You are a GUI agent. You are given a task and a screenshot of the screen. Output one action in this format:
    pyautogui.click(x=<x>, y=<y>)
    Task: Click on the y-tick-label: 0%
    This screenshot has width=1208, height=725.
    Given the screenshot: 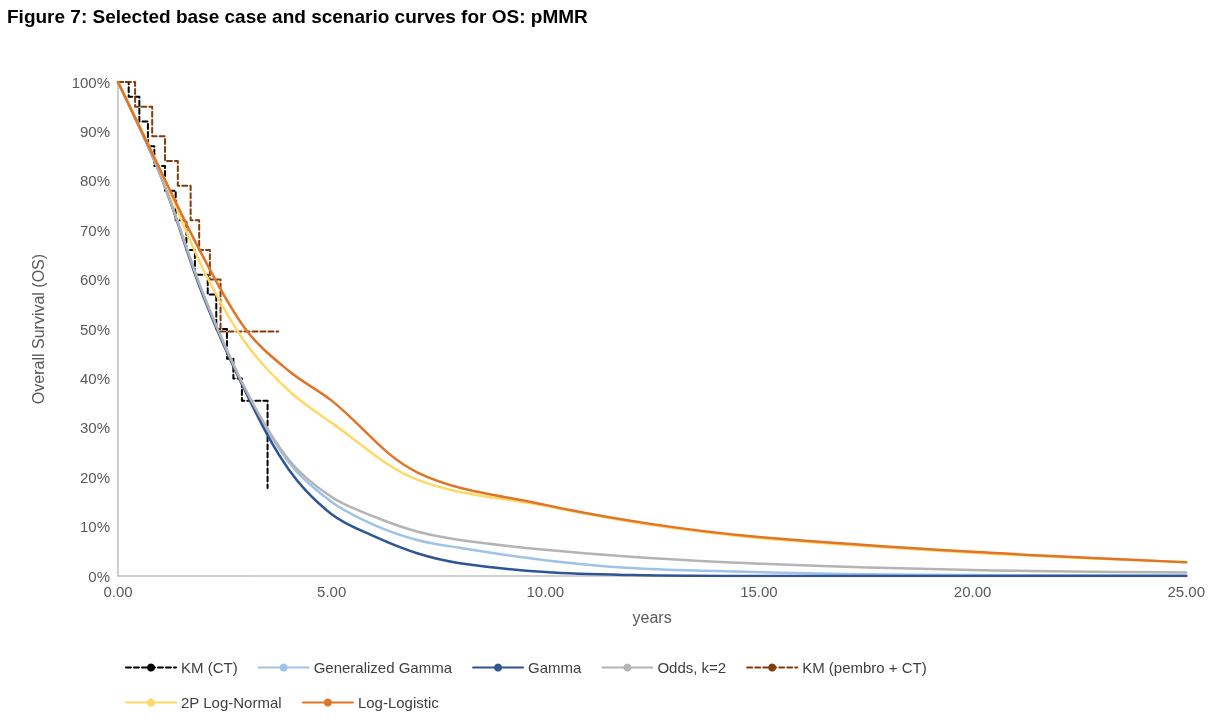 What is the action you would take?
    pyautogui.click(x=99, y=576)
    